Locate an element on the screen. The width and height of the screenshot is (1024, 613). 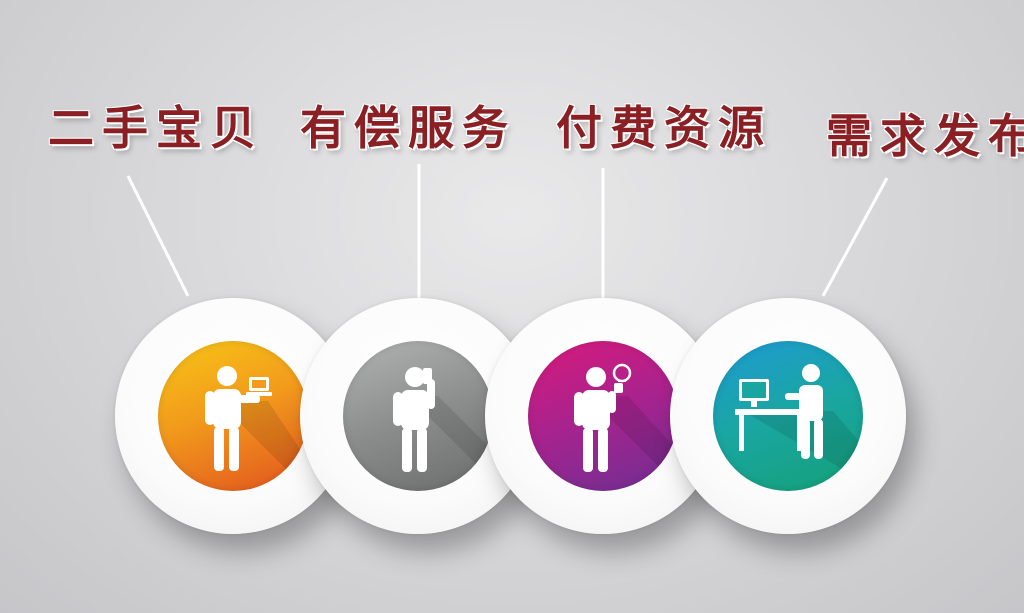
person-phone-icon is located at coordinates (443, 424).